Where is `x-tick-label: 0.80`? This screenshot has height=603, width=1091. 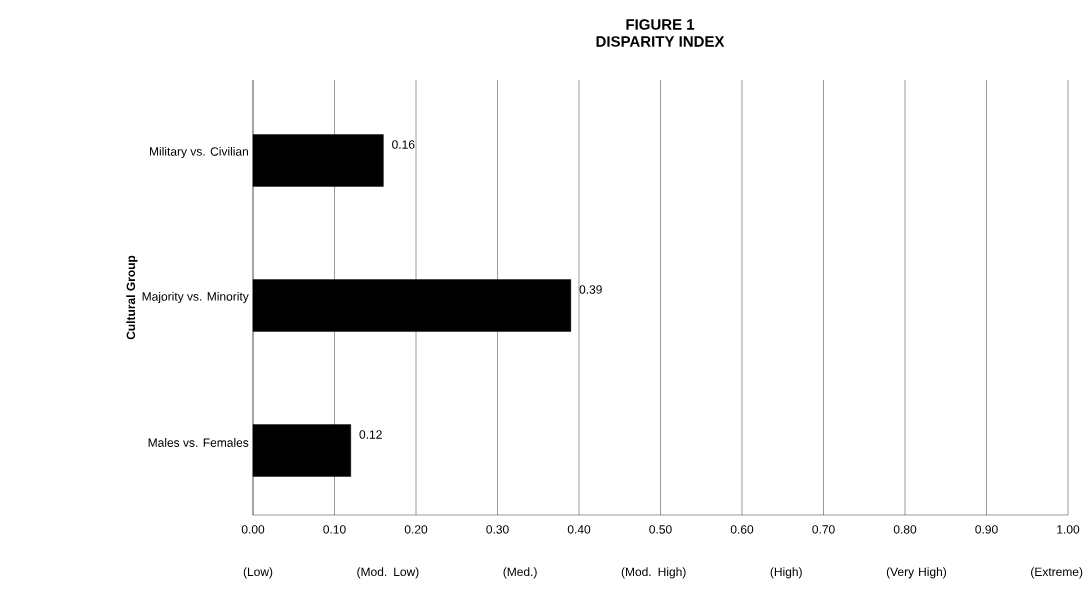
x-tick-label: 0.80 is located at coordinates (905, 529).